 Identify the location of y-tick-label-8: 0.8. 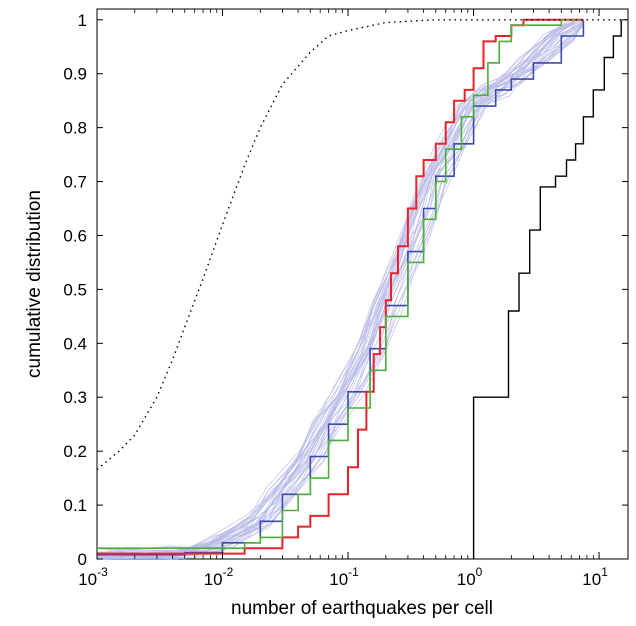
(75, 128).